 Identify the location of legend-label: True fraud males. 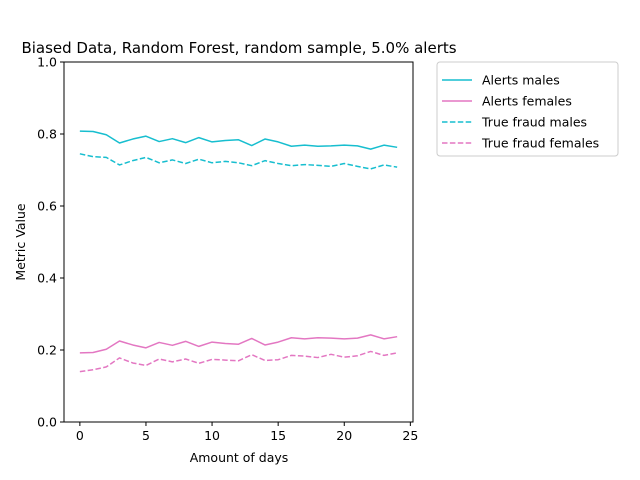
(534, 122).